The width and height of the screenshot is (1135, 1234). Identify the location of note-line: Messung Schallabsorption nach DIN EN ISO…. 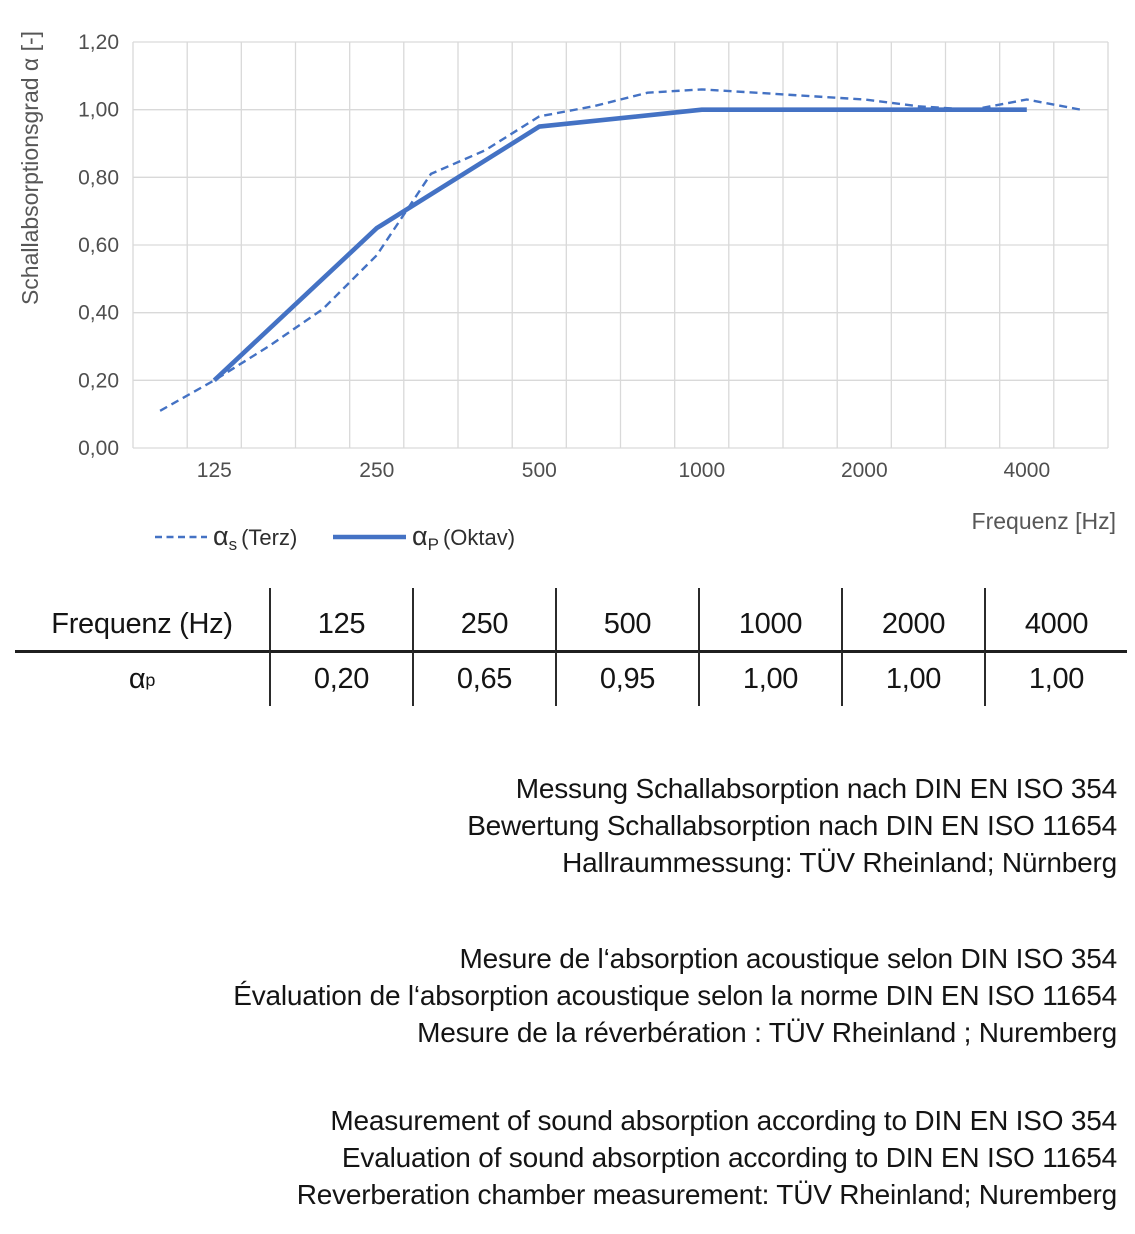
(816, 788).